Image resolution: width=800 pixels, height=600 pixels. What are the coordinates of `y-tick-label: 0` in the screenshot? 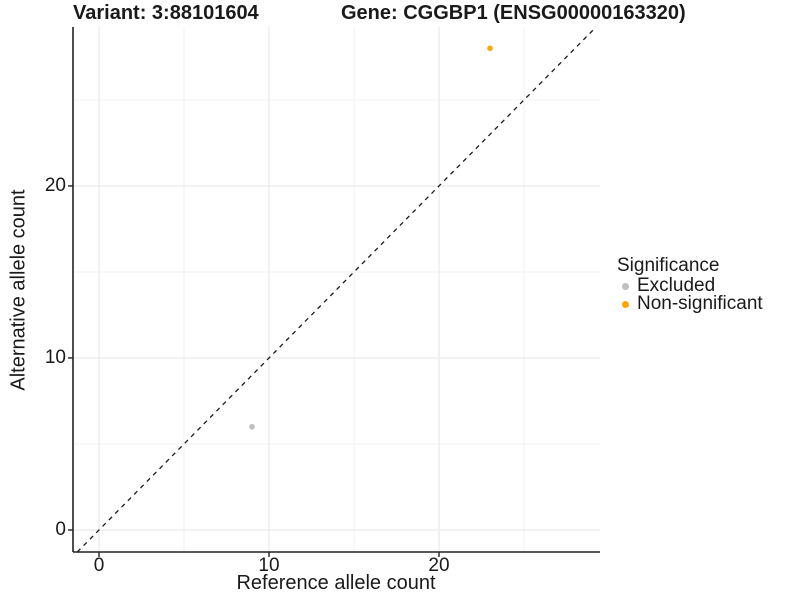 It's located at (60, 529).